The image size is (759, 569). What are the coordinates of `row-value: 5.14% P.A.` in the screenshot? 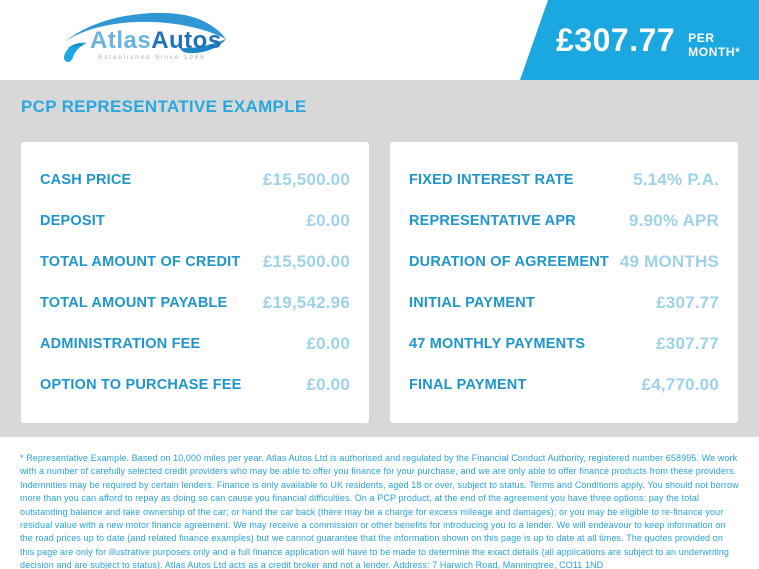 It's located at (676, 179).